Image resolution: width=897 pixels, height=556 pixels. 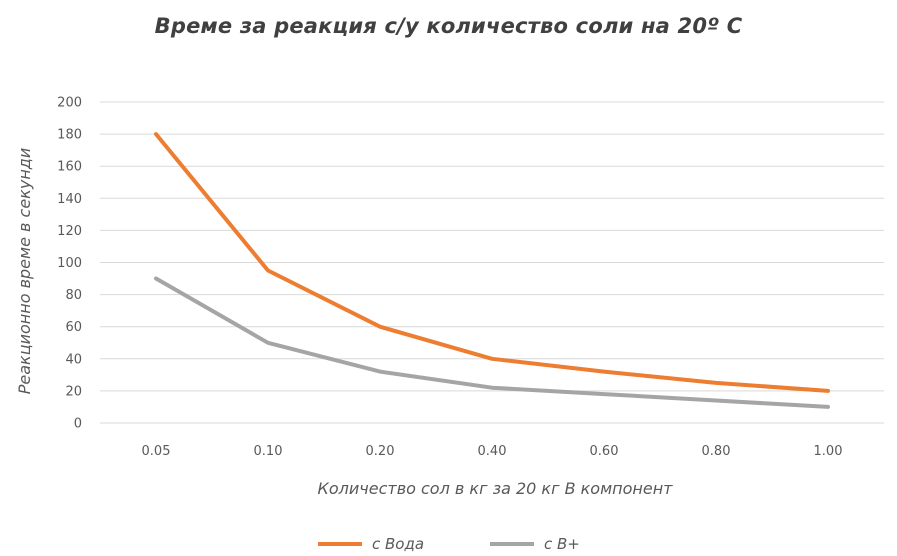 What do you see at coordinates (828, 451) in the screenshot?
I see `x-tick-label: 1.00` at bounding box center [828, 451].